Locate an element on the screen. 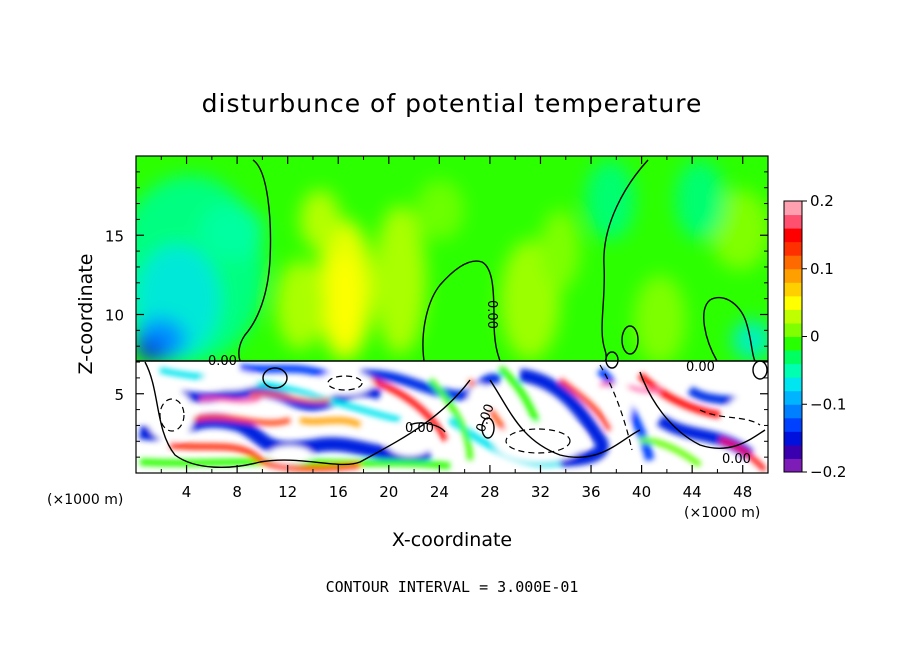 Image resolution: width=904 pixels, height=654 pixels. x-tick-label: 40 is located at coordinates (641, 492).